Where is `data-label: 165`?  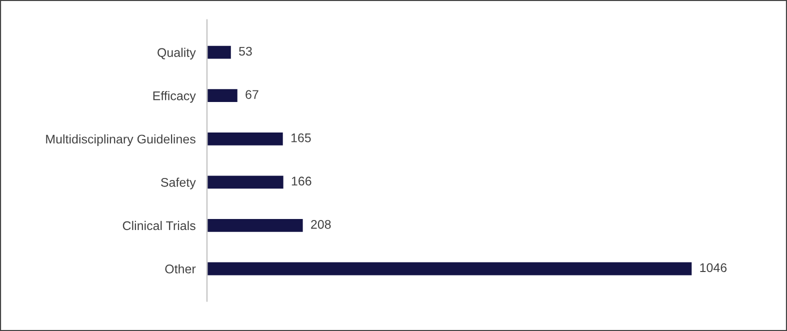 data-label: 165 is located at coordinates (301, 137).